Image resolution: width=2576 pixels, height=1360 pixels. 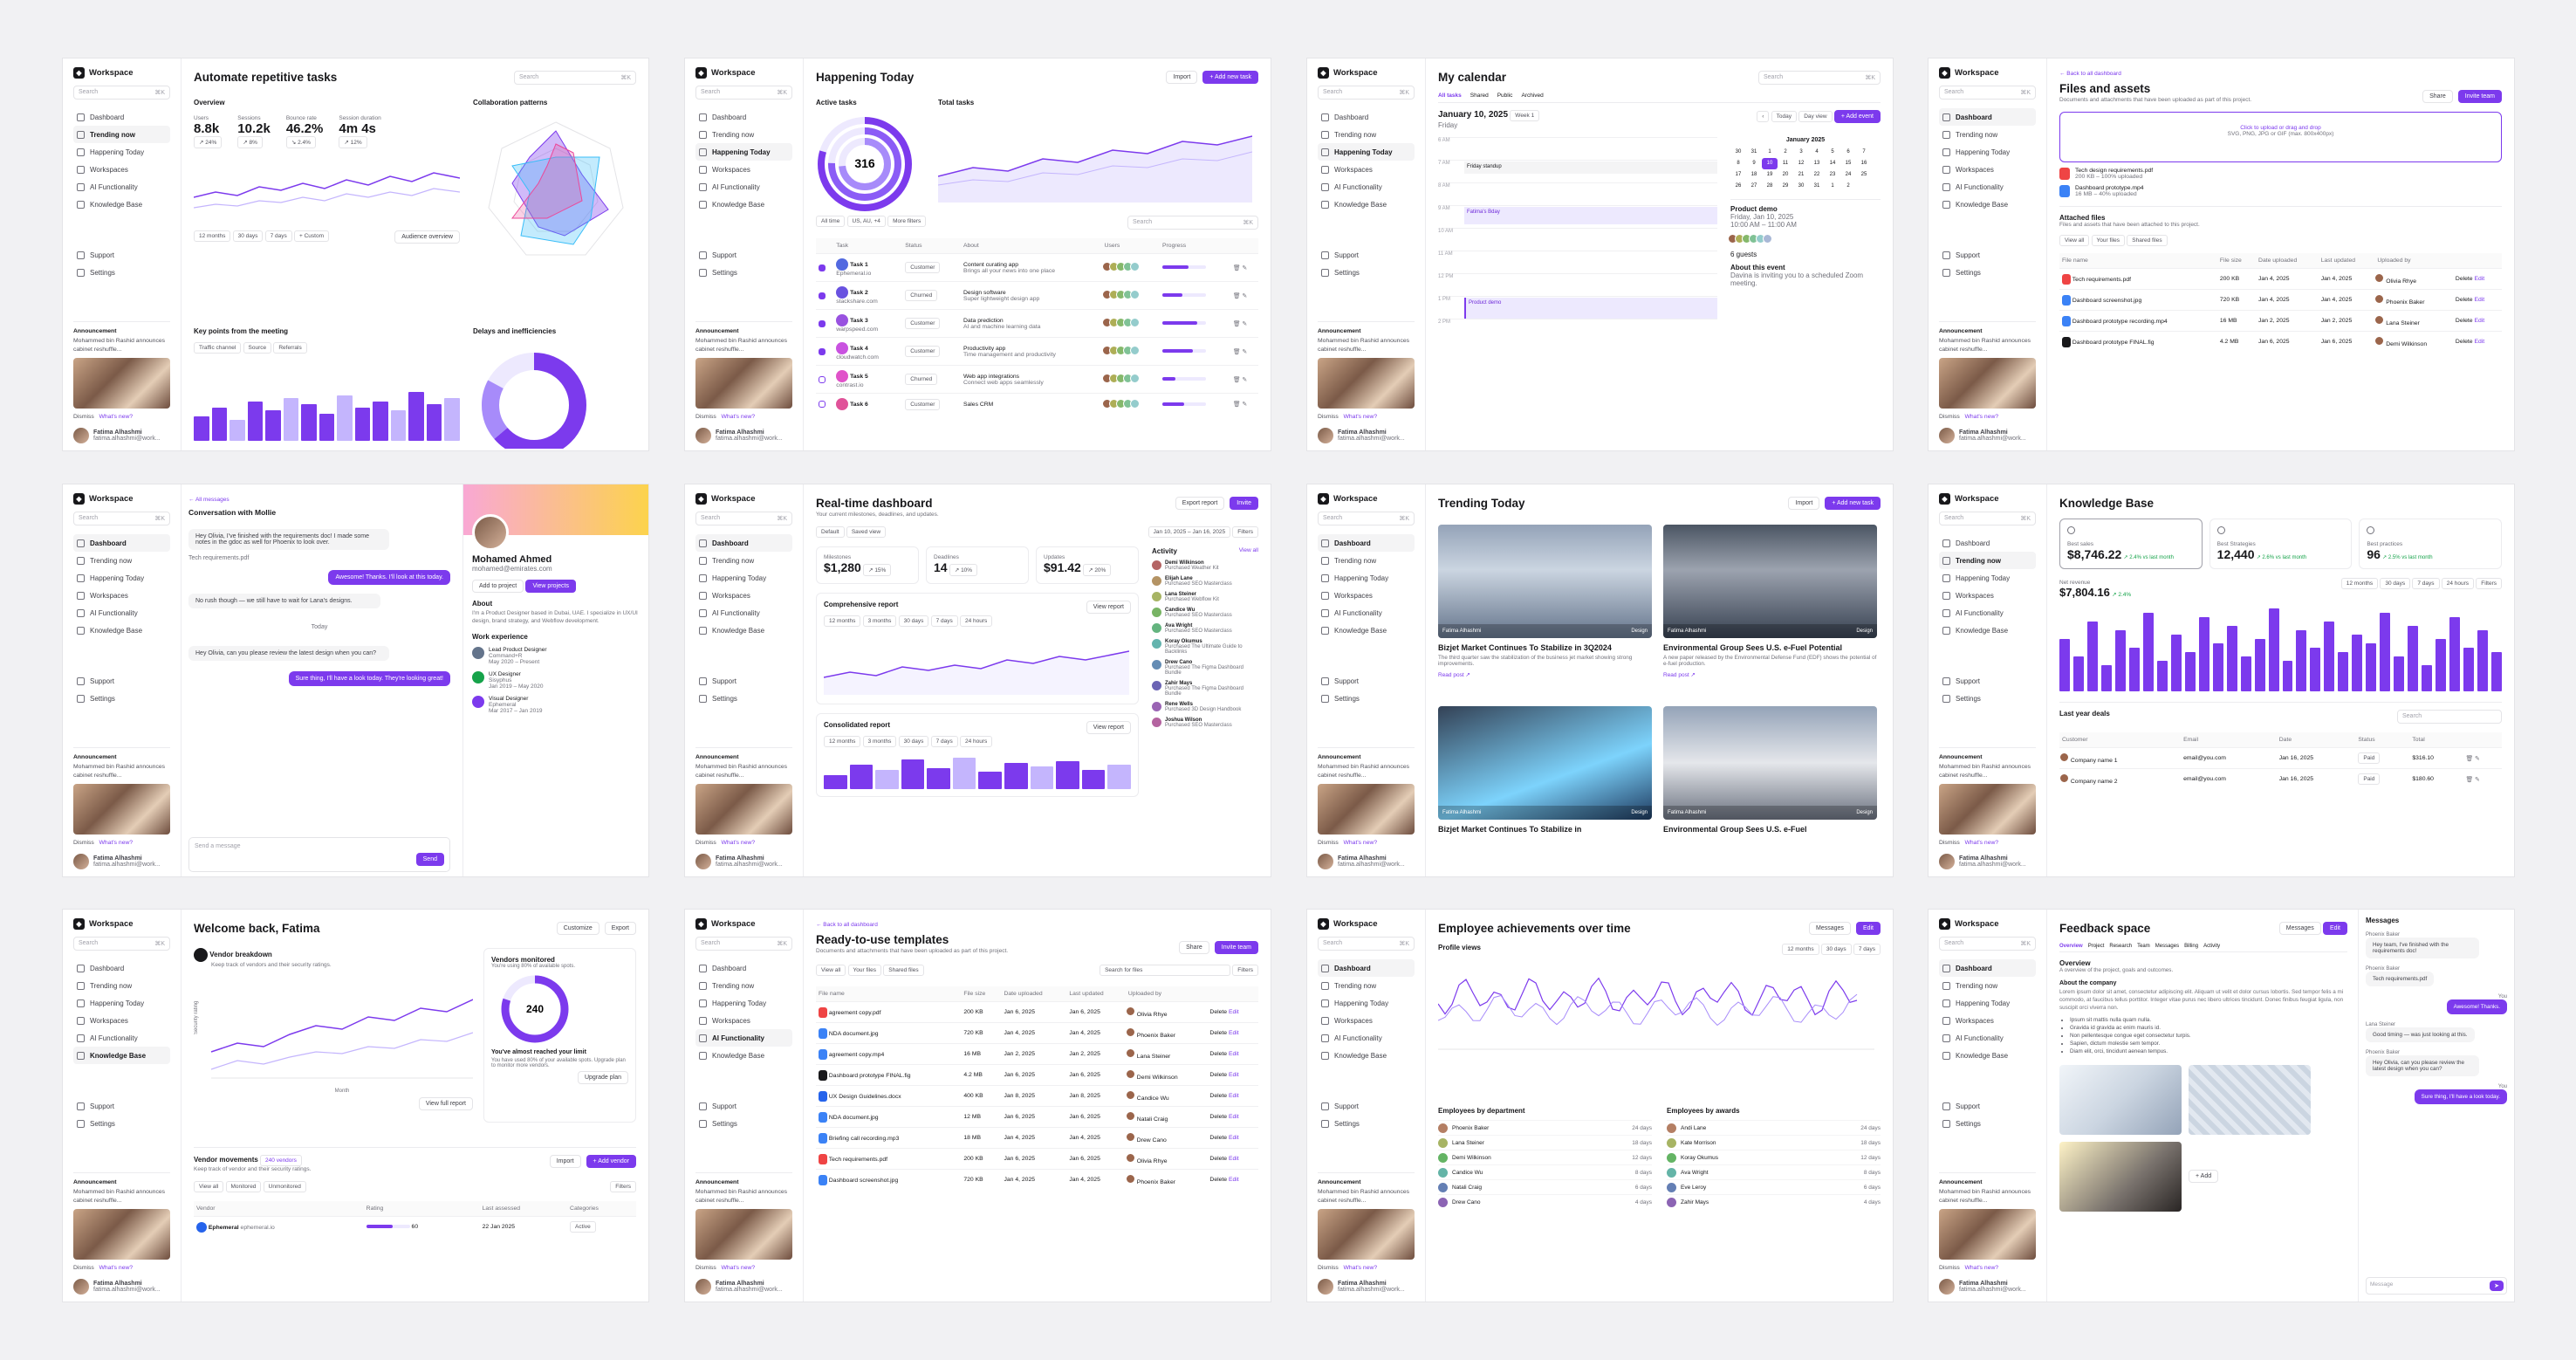 I want to click on range-tab: 24 hours, so click(x=976, y=741).